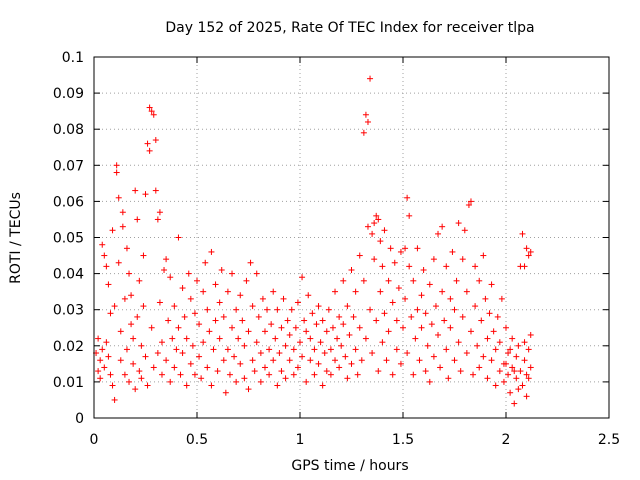  I want to click on y-tick-label: 0.07, so click(68, 166).